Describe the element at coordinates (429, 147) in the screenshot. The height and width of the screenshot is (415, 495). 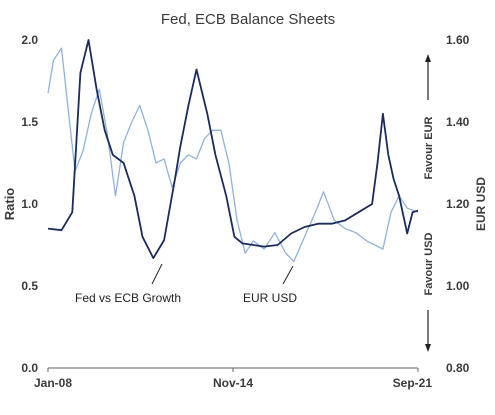
I see `favour-eur-label: Favour EUR` at that location.